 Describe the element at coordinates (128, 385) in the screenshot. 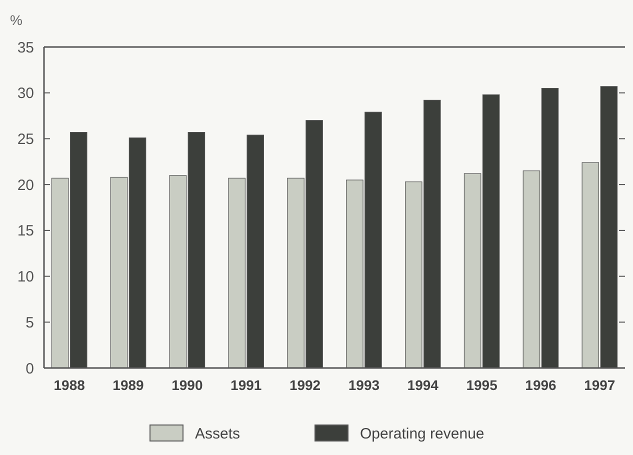

I see `x-tick-label: 1989` at that location.